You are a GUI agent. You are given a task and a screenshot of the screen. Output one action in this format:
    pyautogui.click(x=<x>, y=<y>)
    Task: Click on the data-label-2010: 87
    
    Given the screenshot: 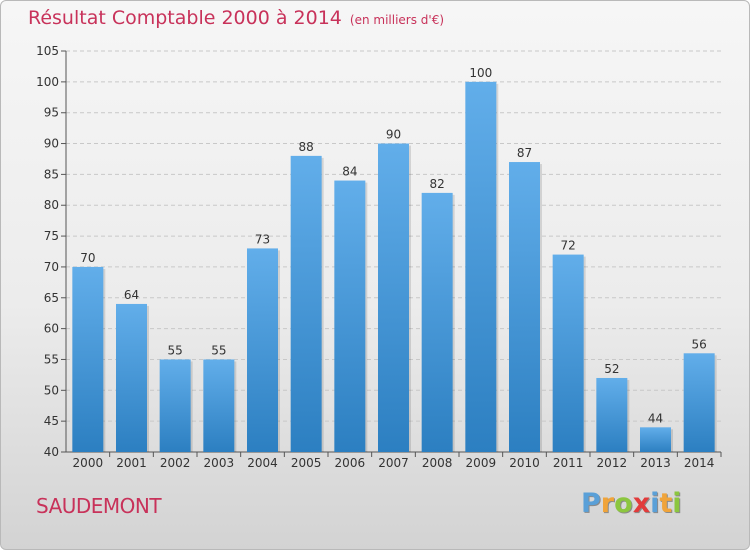 What is the action you would take?
    pyautogui.click(x=524, y=153)
    